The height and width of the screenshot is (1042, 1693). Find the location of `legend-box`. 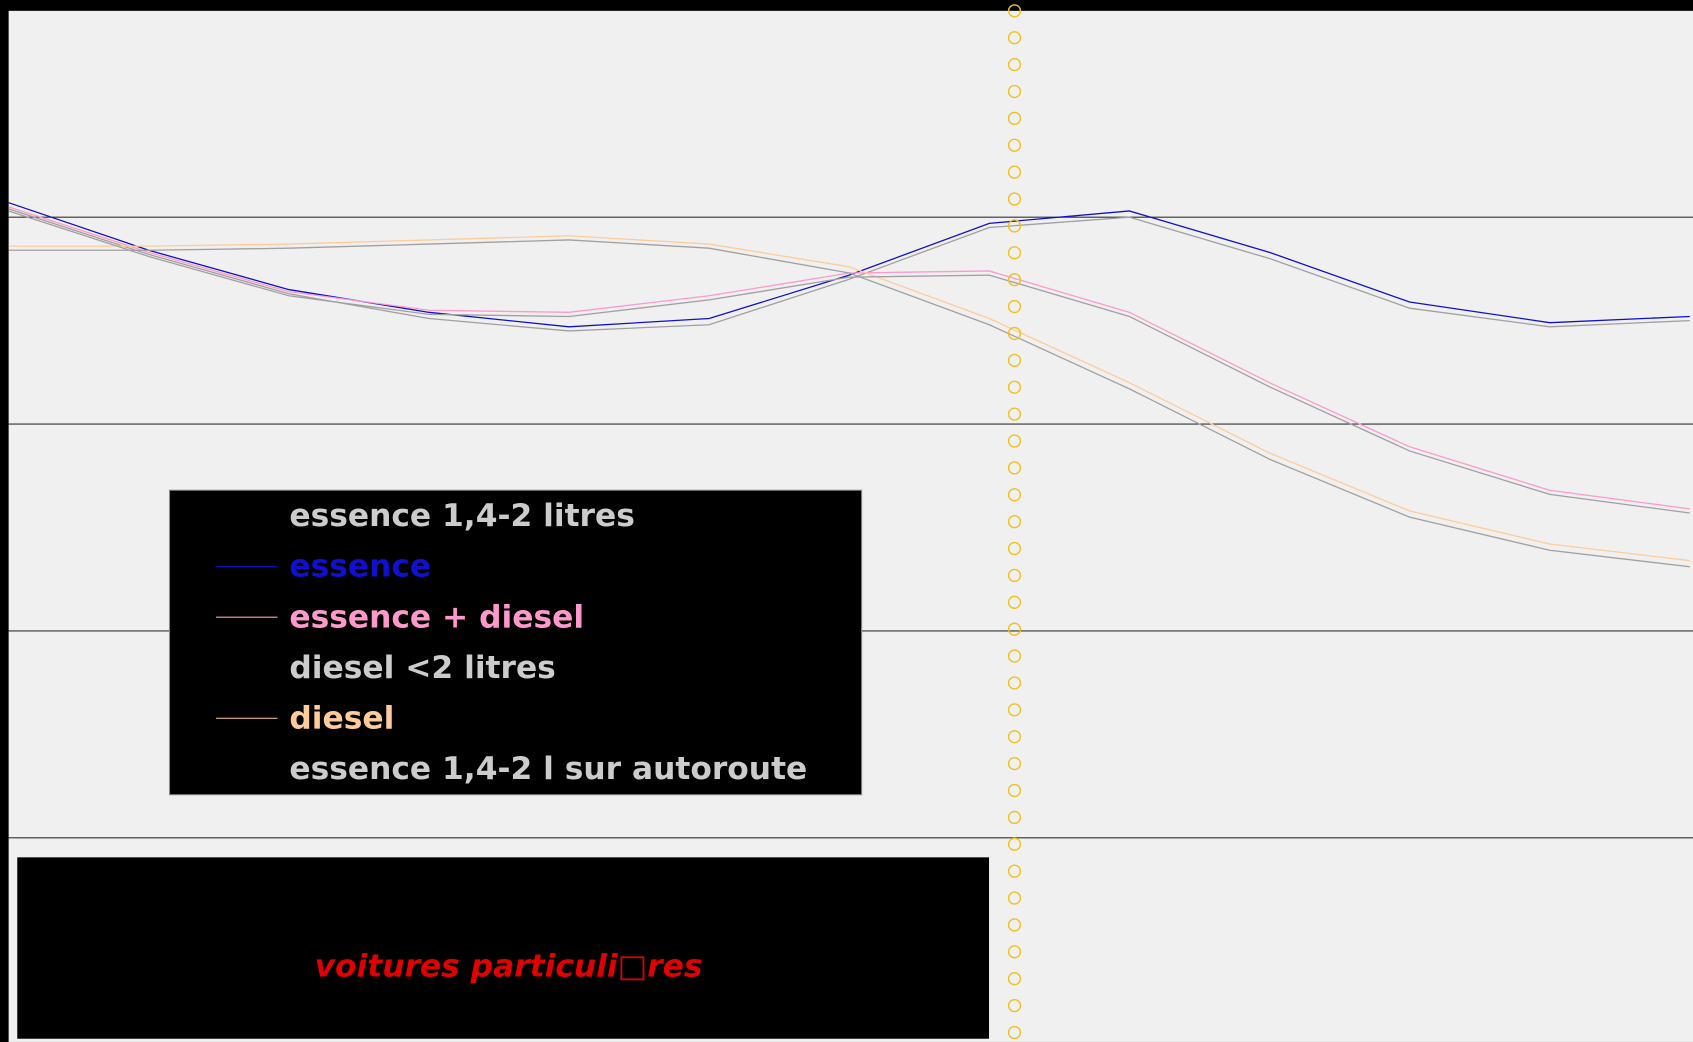

legend-box is located at coordinates (515, 642).